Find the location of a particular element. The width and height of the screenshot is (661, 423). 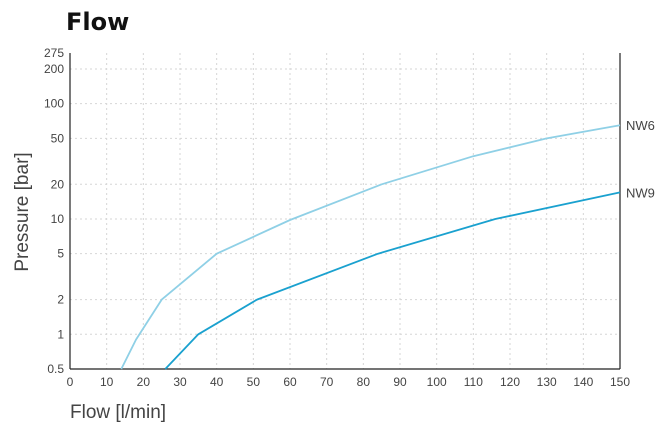

y-tick-label: 2 is located at coordinates (60, 300).